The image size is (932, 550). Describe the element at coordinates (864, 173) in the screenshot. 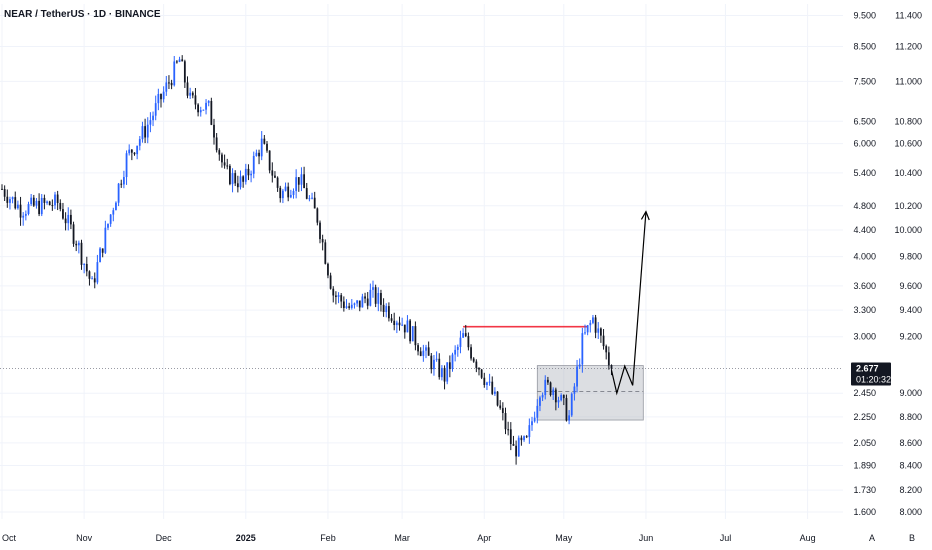

I see `y-tick-label: 5.400` at that location.